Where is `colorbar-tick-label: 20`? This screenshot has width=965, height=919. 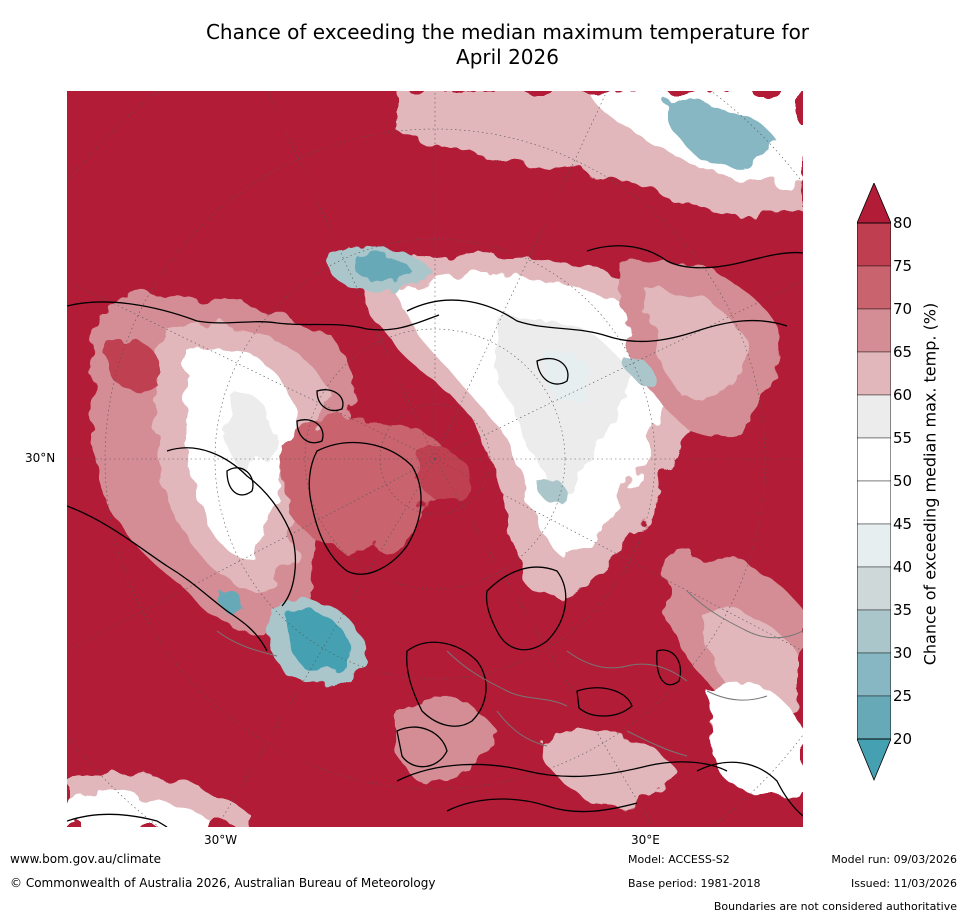 colorbar-tick-label: 20 is located at coordinates (903, 739).